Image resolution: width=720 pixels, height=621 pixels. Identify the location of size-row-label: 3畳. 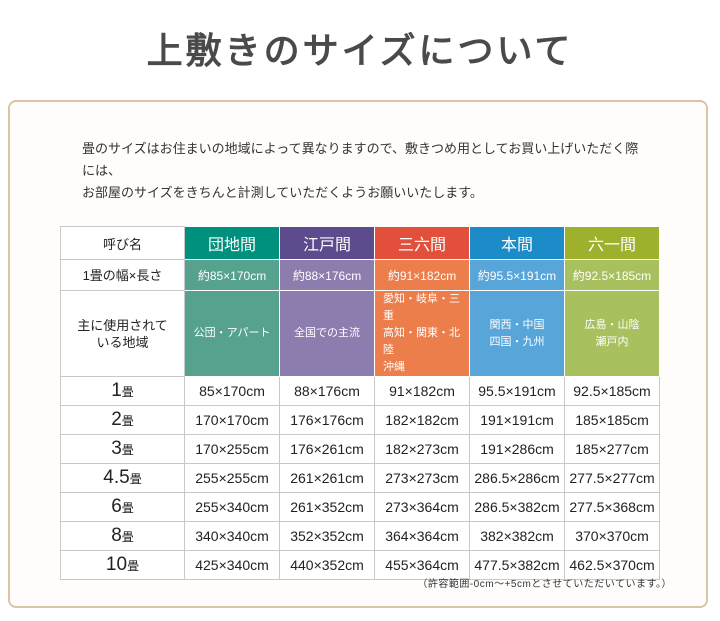
(122, 449).